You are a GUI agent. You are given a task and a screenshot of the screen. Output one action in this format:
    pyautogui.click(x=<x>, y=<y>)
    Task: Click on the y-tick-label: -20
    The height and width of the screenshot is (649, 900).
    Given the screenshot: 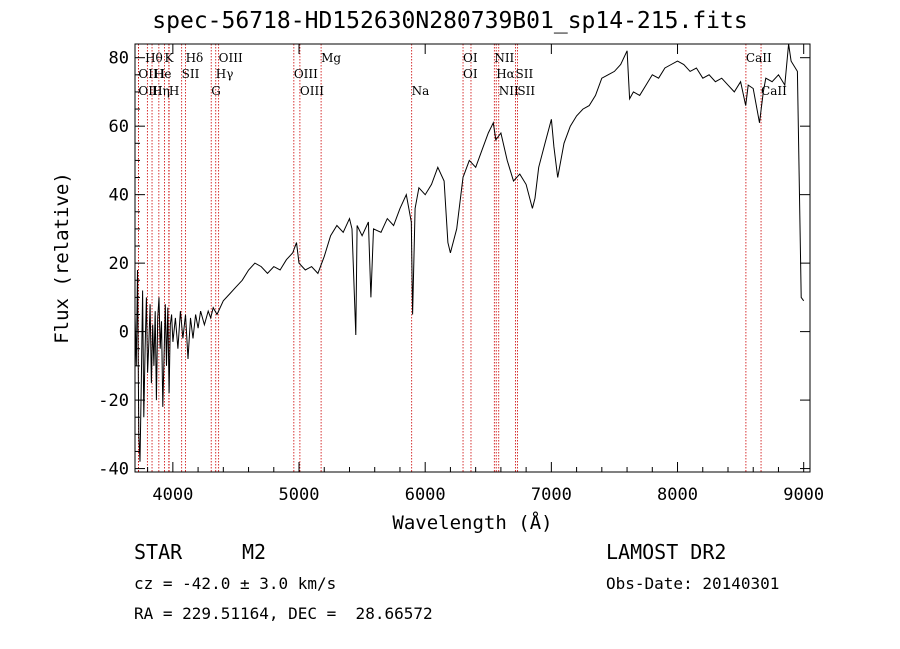 What is the action you would take?
    pyautogui.click(x=113, y=401)
    